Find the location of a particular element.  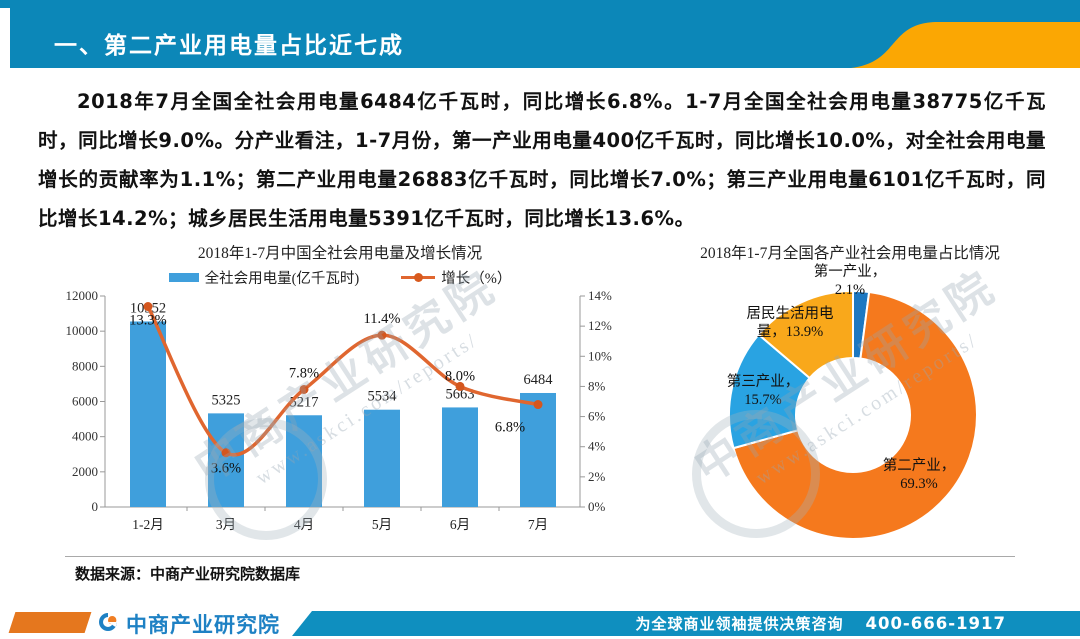

legend-item-consumption: 全社会用电量(亿千瓦时) is located at coordinates (264, 277).